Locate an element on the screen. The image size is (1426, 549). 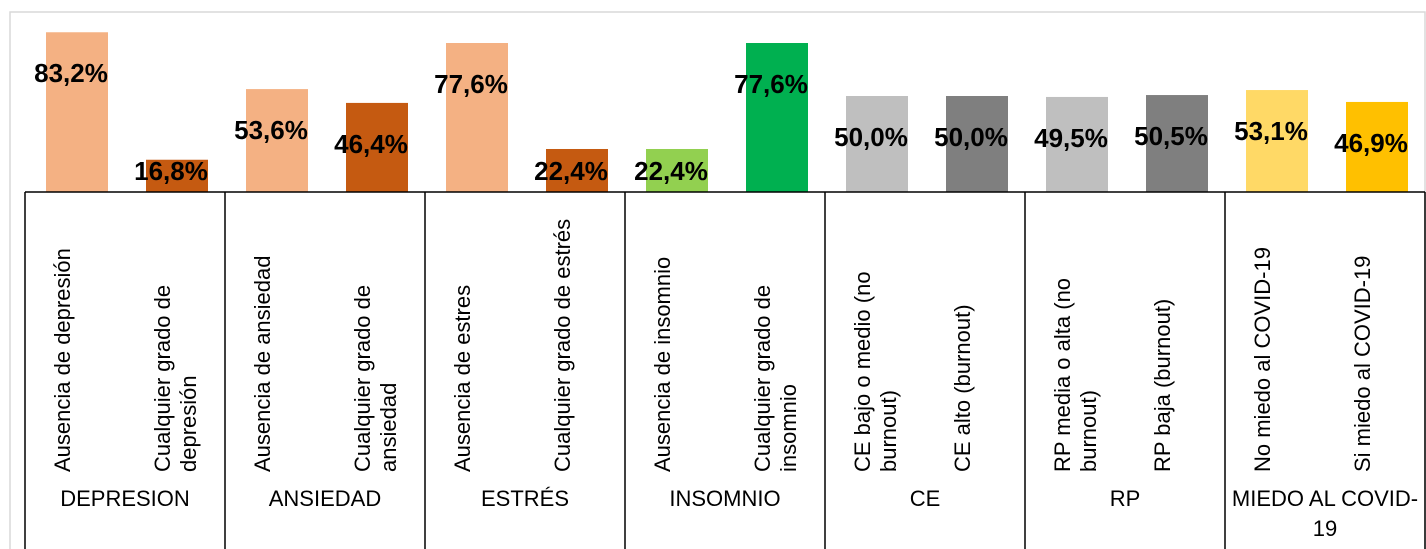
value-label: 83,2% is located at coordinates (71, 73).